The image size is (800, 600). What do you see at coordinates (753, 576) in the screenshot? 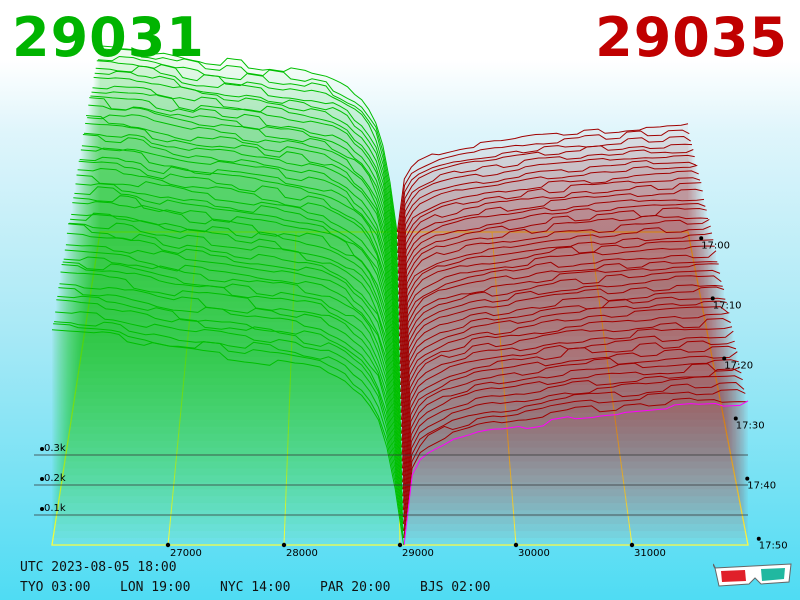
I see `3d-glasses-icon` at bounding box center [753, 576].